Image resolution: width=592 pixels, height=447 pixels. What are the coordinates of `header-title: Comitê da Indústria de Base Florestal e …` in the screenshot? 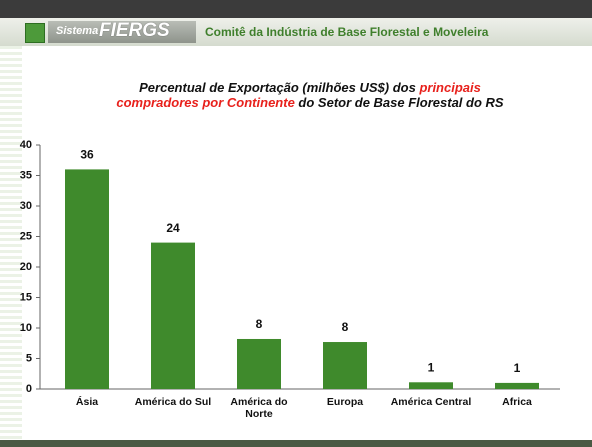 It's located at (347, 32).